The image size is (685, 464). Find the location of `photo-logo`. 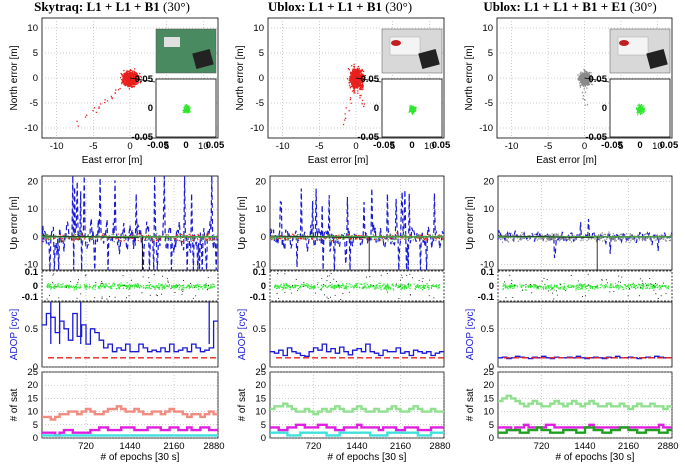

photo-logo is located at coordinates (624, 43).